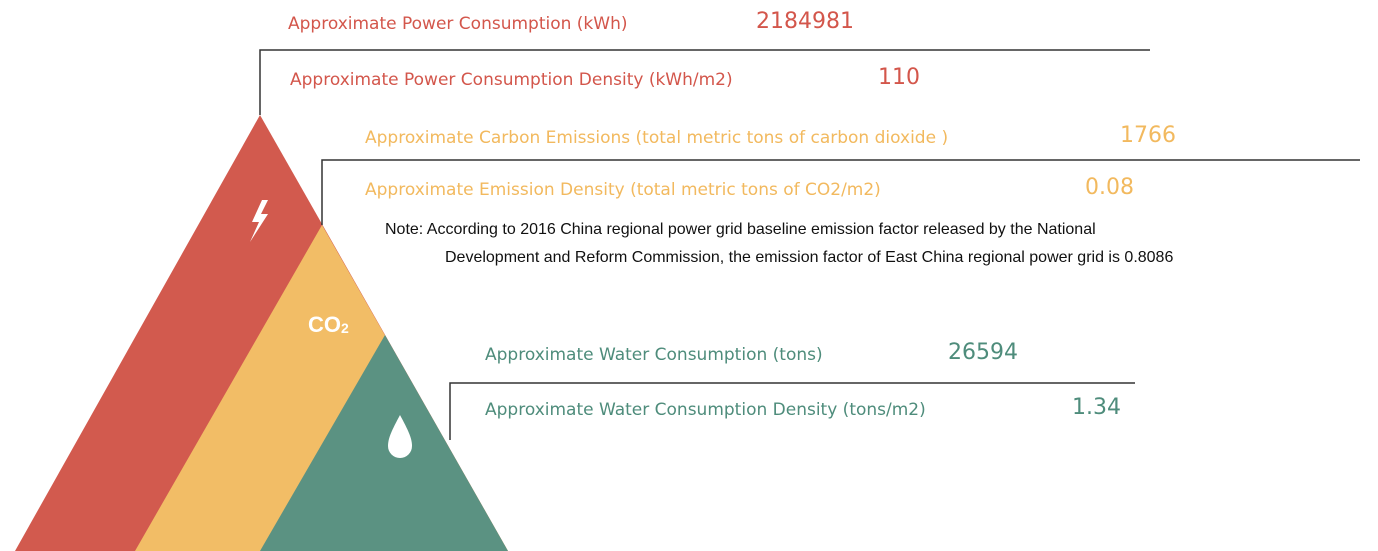 The image size is (1378, 551). I want to click on value: 2184981, so click(805, 21).